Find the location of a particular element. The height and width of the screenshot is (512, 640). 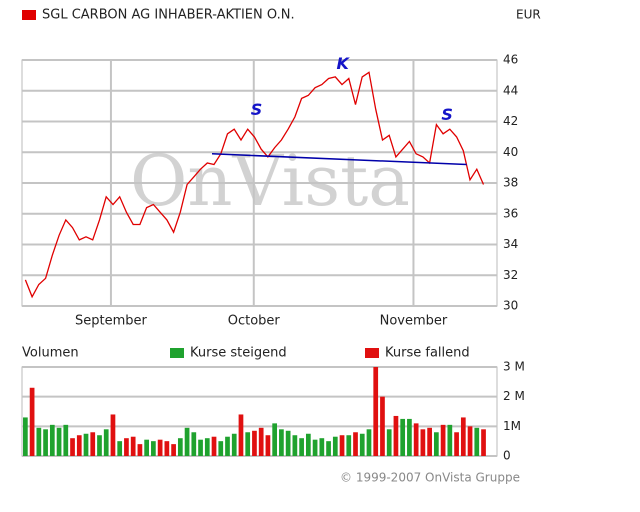

x-tick-label: October is located at coordinates (254, 321).